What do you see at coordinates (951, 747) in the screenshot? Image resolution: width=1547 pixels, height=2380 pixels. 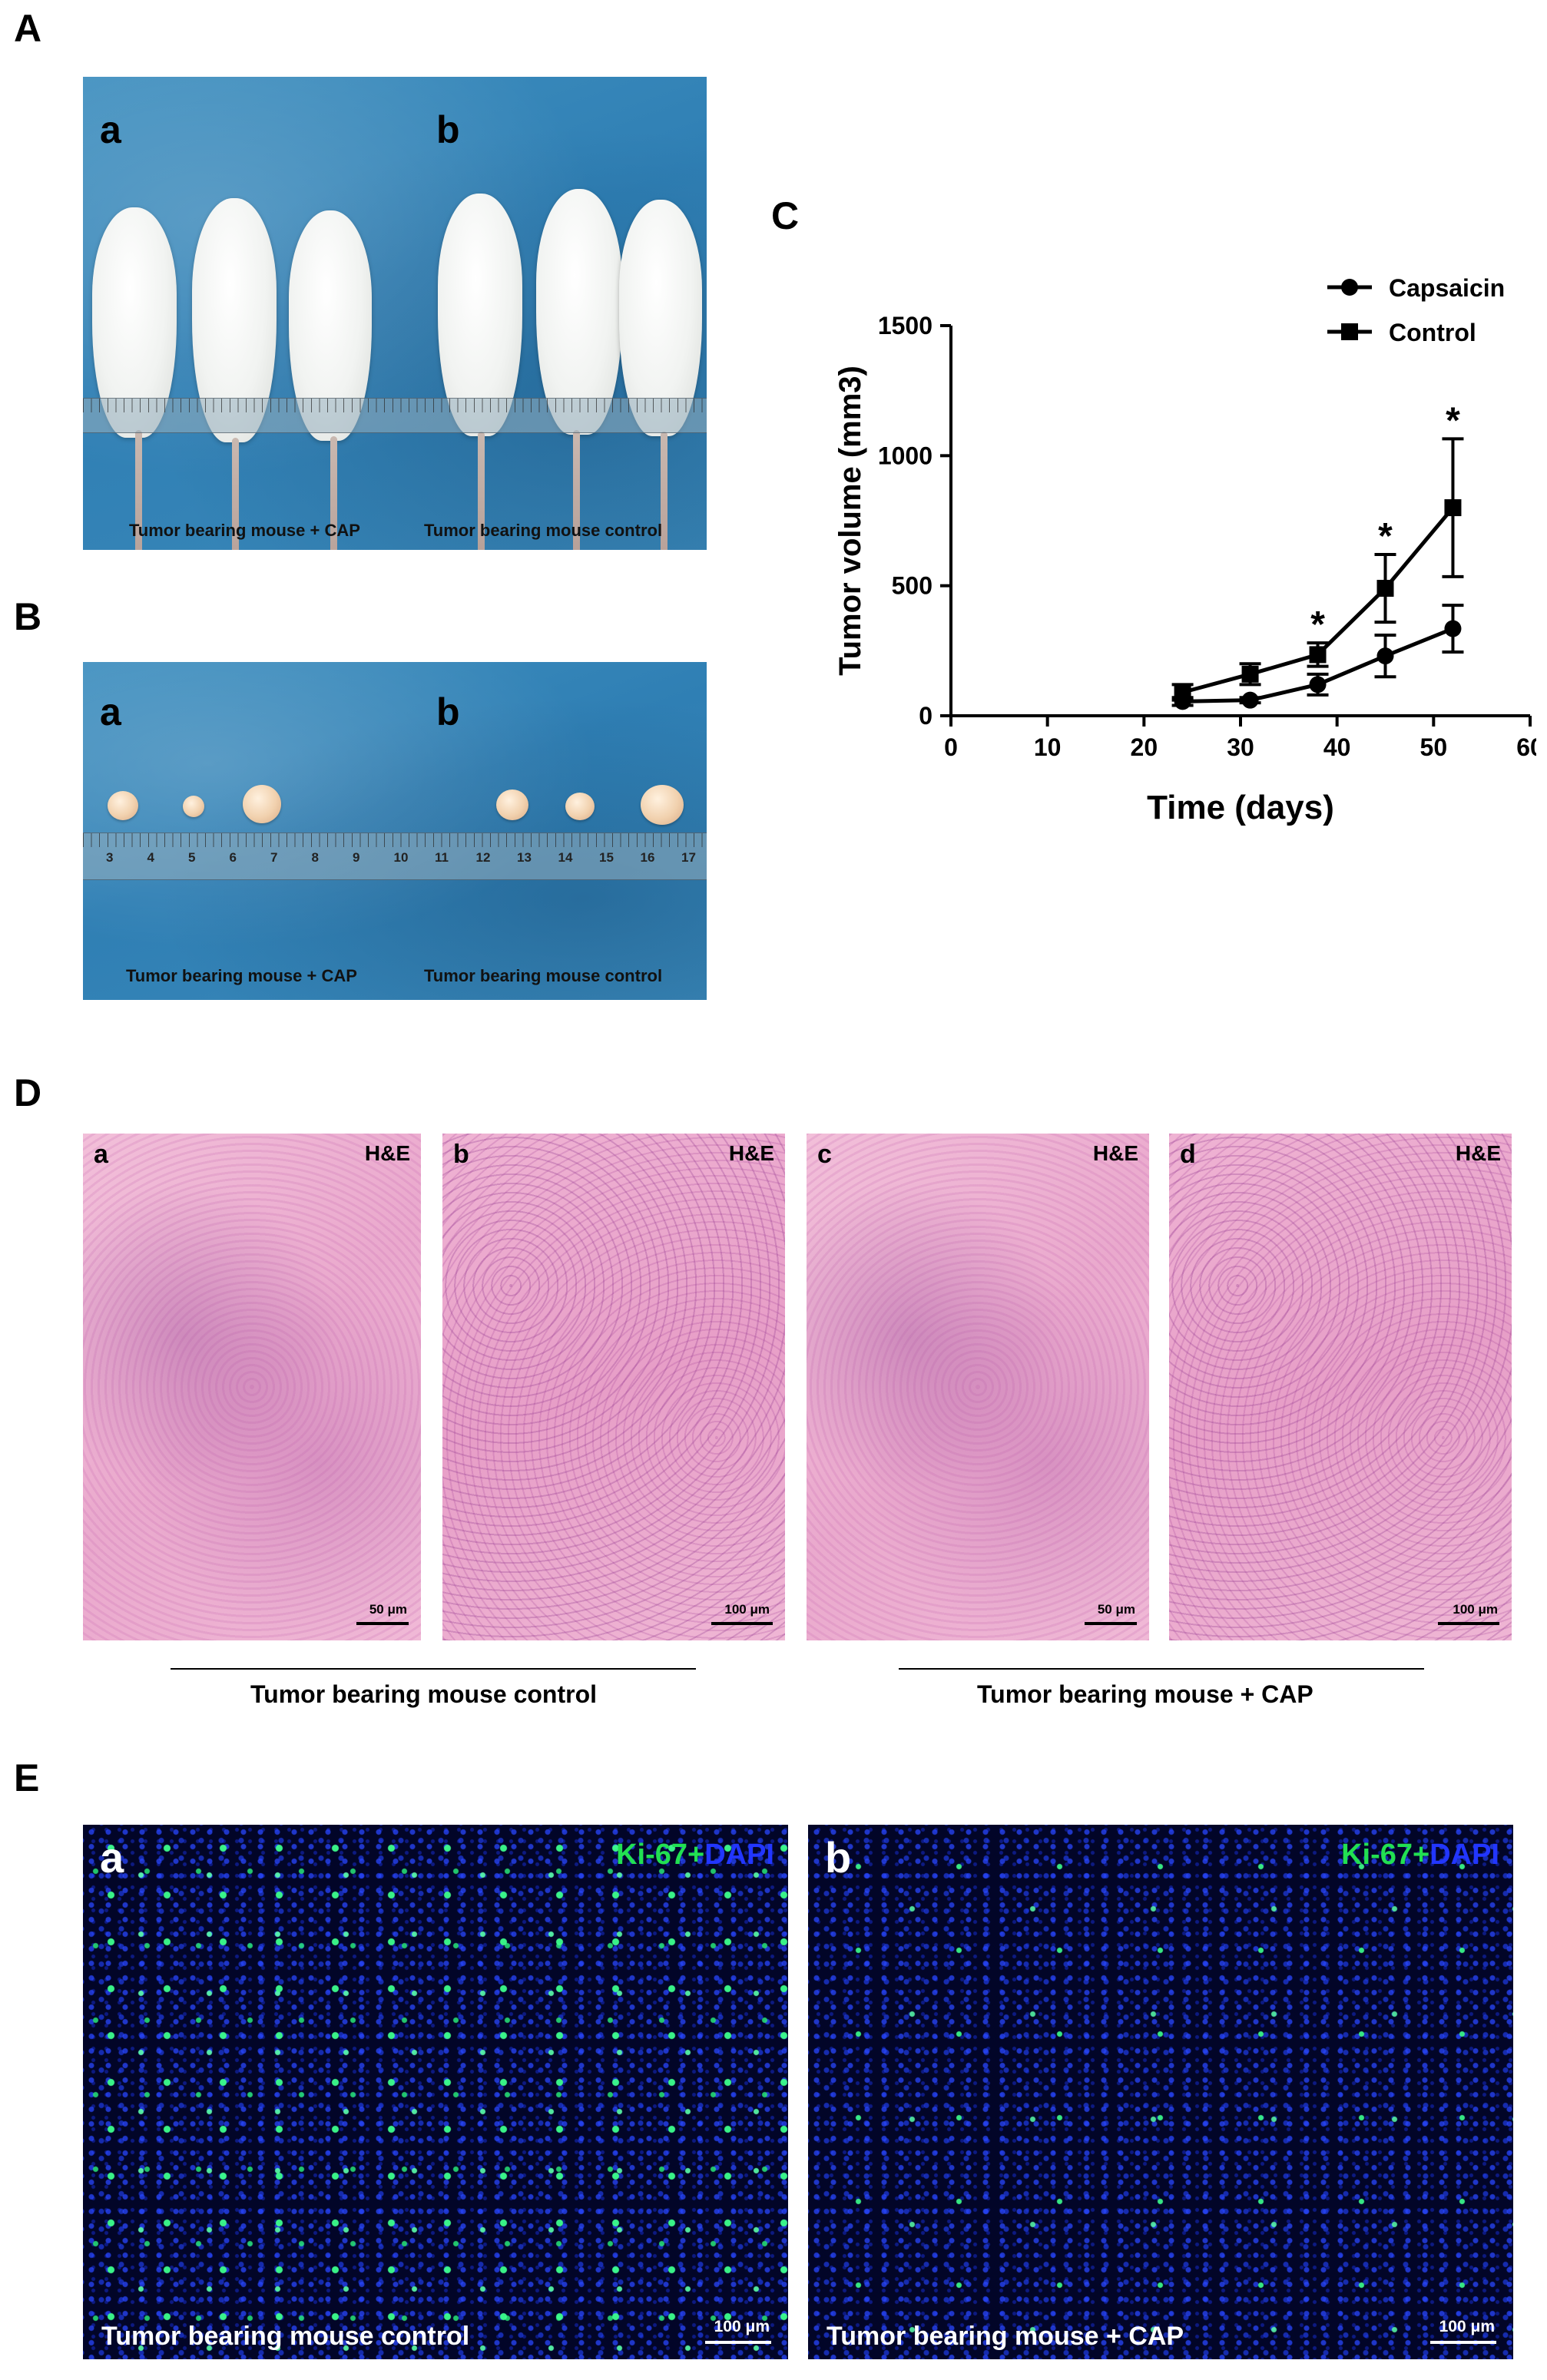 I see `x-tick-label: 0` at bounding box center [951, 747].